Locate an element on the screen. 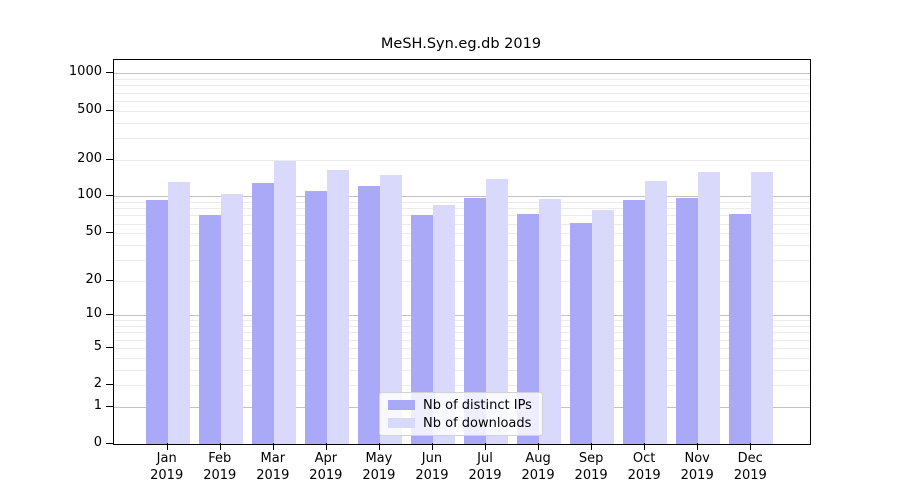  y-tick-label: 20 is located at coordinates (93, 279).